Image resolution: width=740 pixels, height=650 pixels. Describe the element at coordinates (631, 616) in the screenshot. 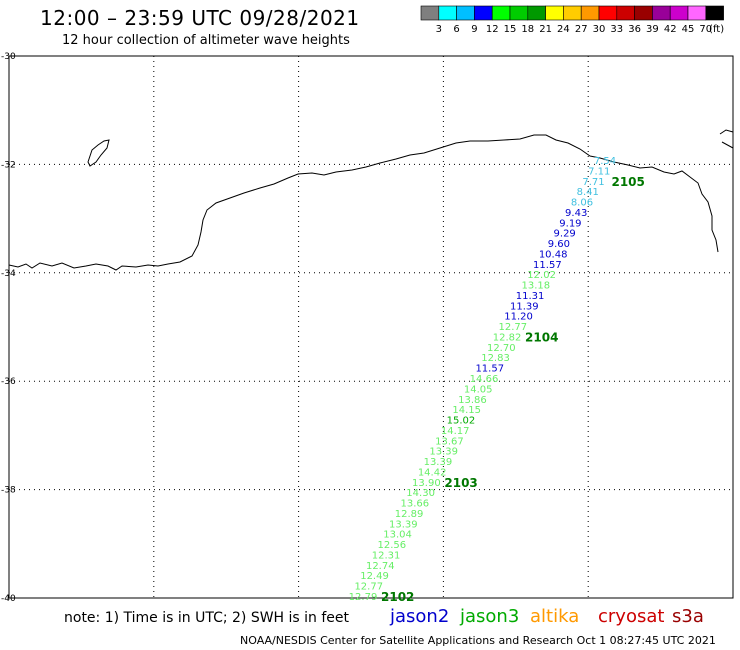

I see `satellite-label-cryosat: cryosat` at that location.